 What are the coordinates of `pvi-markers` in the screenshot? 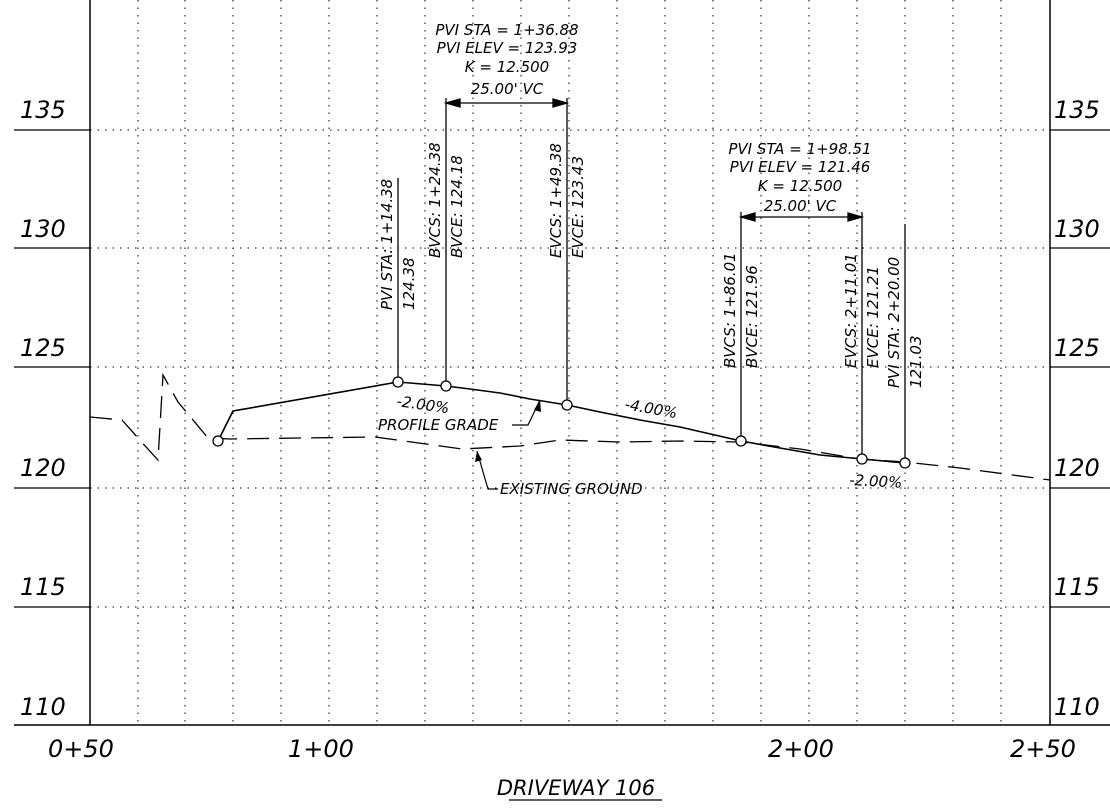 It's located at (561, 422).